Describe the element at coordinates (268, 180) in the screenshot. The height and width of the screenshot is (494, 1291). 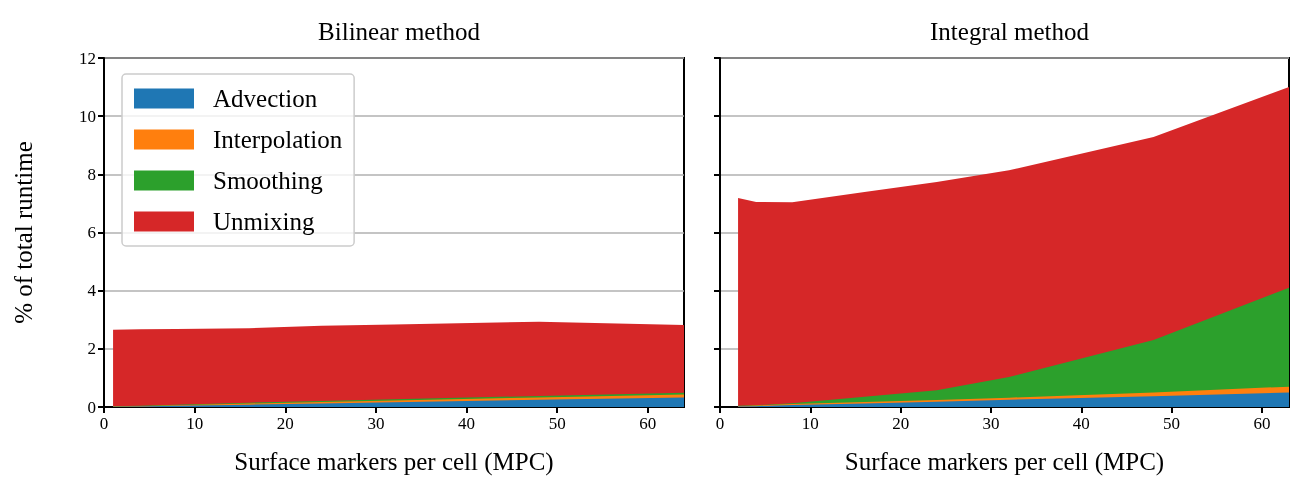
I see `legend-label: Smoothing` at that location.